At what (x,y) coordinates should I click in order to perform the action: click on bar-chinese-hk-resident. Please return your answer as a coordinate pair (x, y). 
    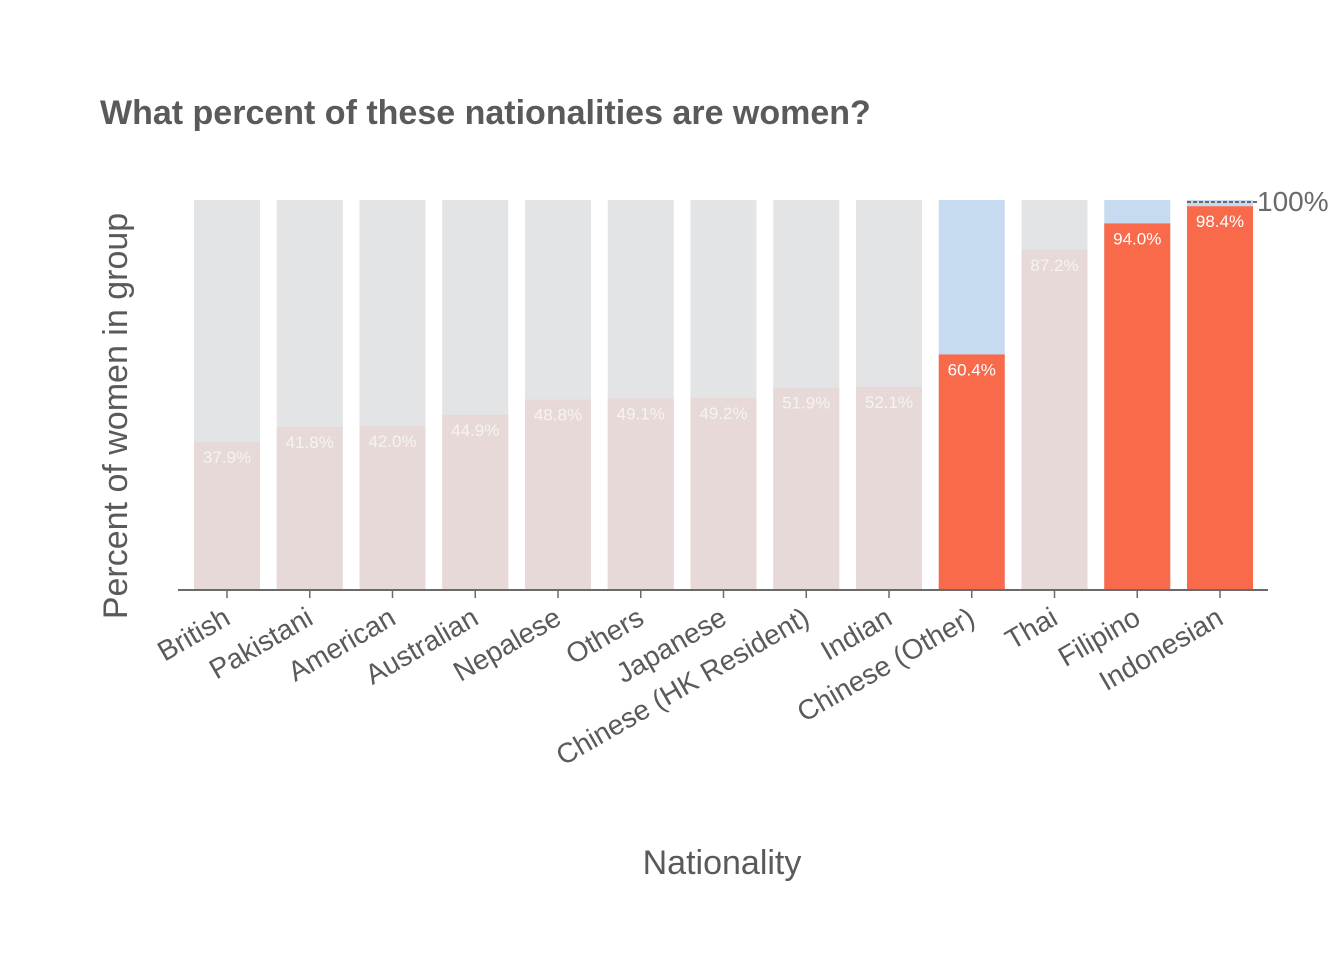
    Looking at the image, I should click on (806, 488).